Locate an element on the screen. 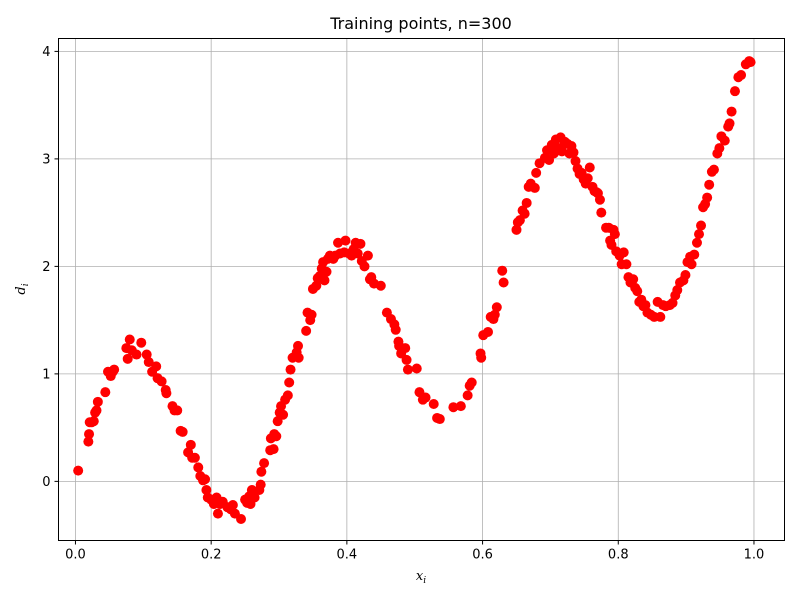 The height and width of the screenshot is (600, 800). y-axis-label: di is located at coordinates (22, 288).